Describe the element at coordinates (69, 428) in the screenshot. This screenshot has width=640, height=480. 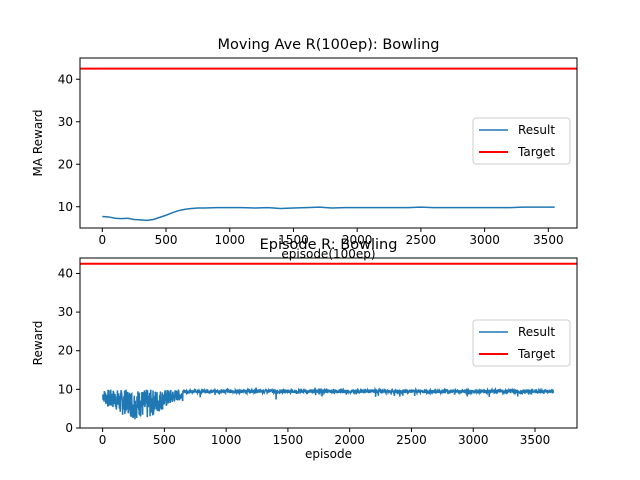
I see `y-tick-label: 0` at that location.